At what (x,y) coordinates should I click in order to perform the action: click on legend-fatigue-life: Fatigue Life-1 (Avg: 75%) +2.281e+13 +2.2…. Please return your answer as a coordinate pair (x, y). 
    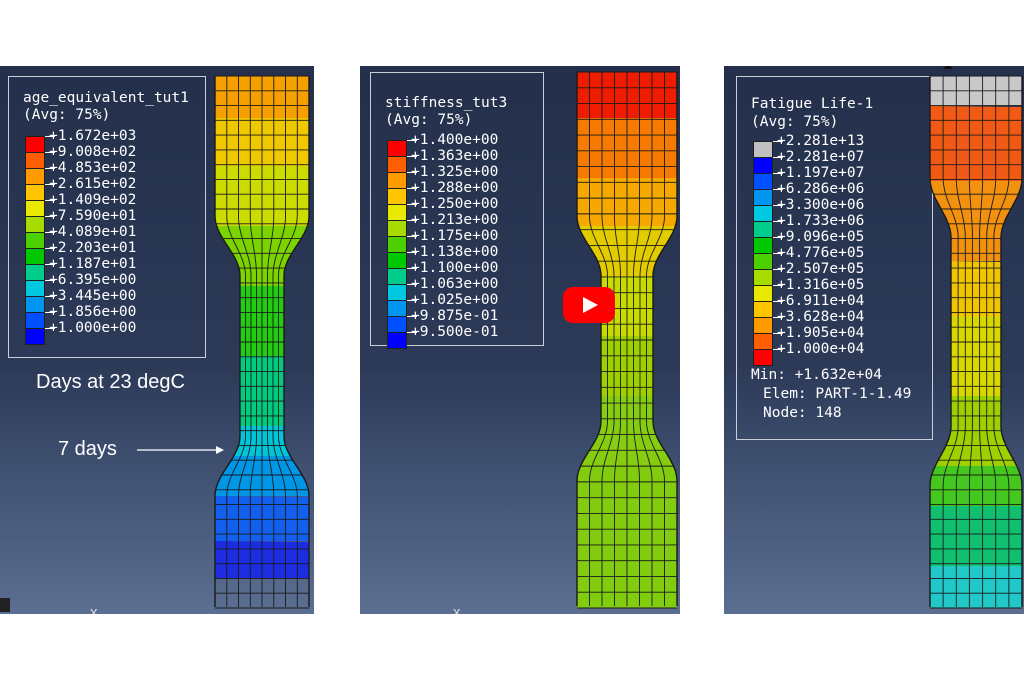
    Looking at the image, I should click on (834, 258).